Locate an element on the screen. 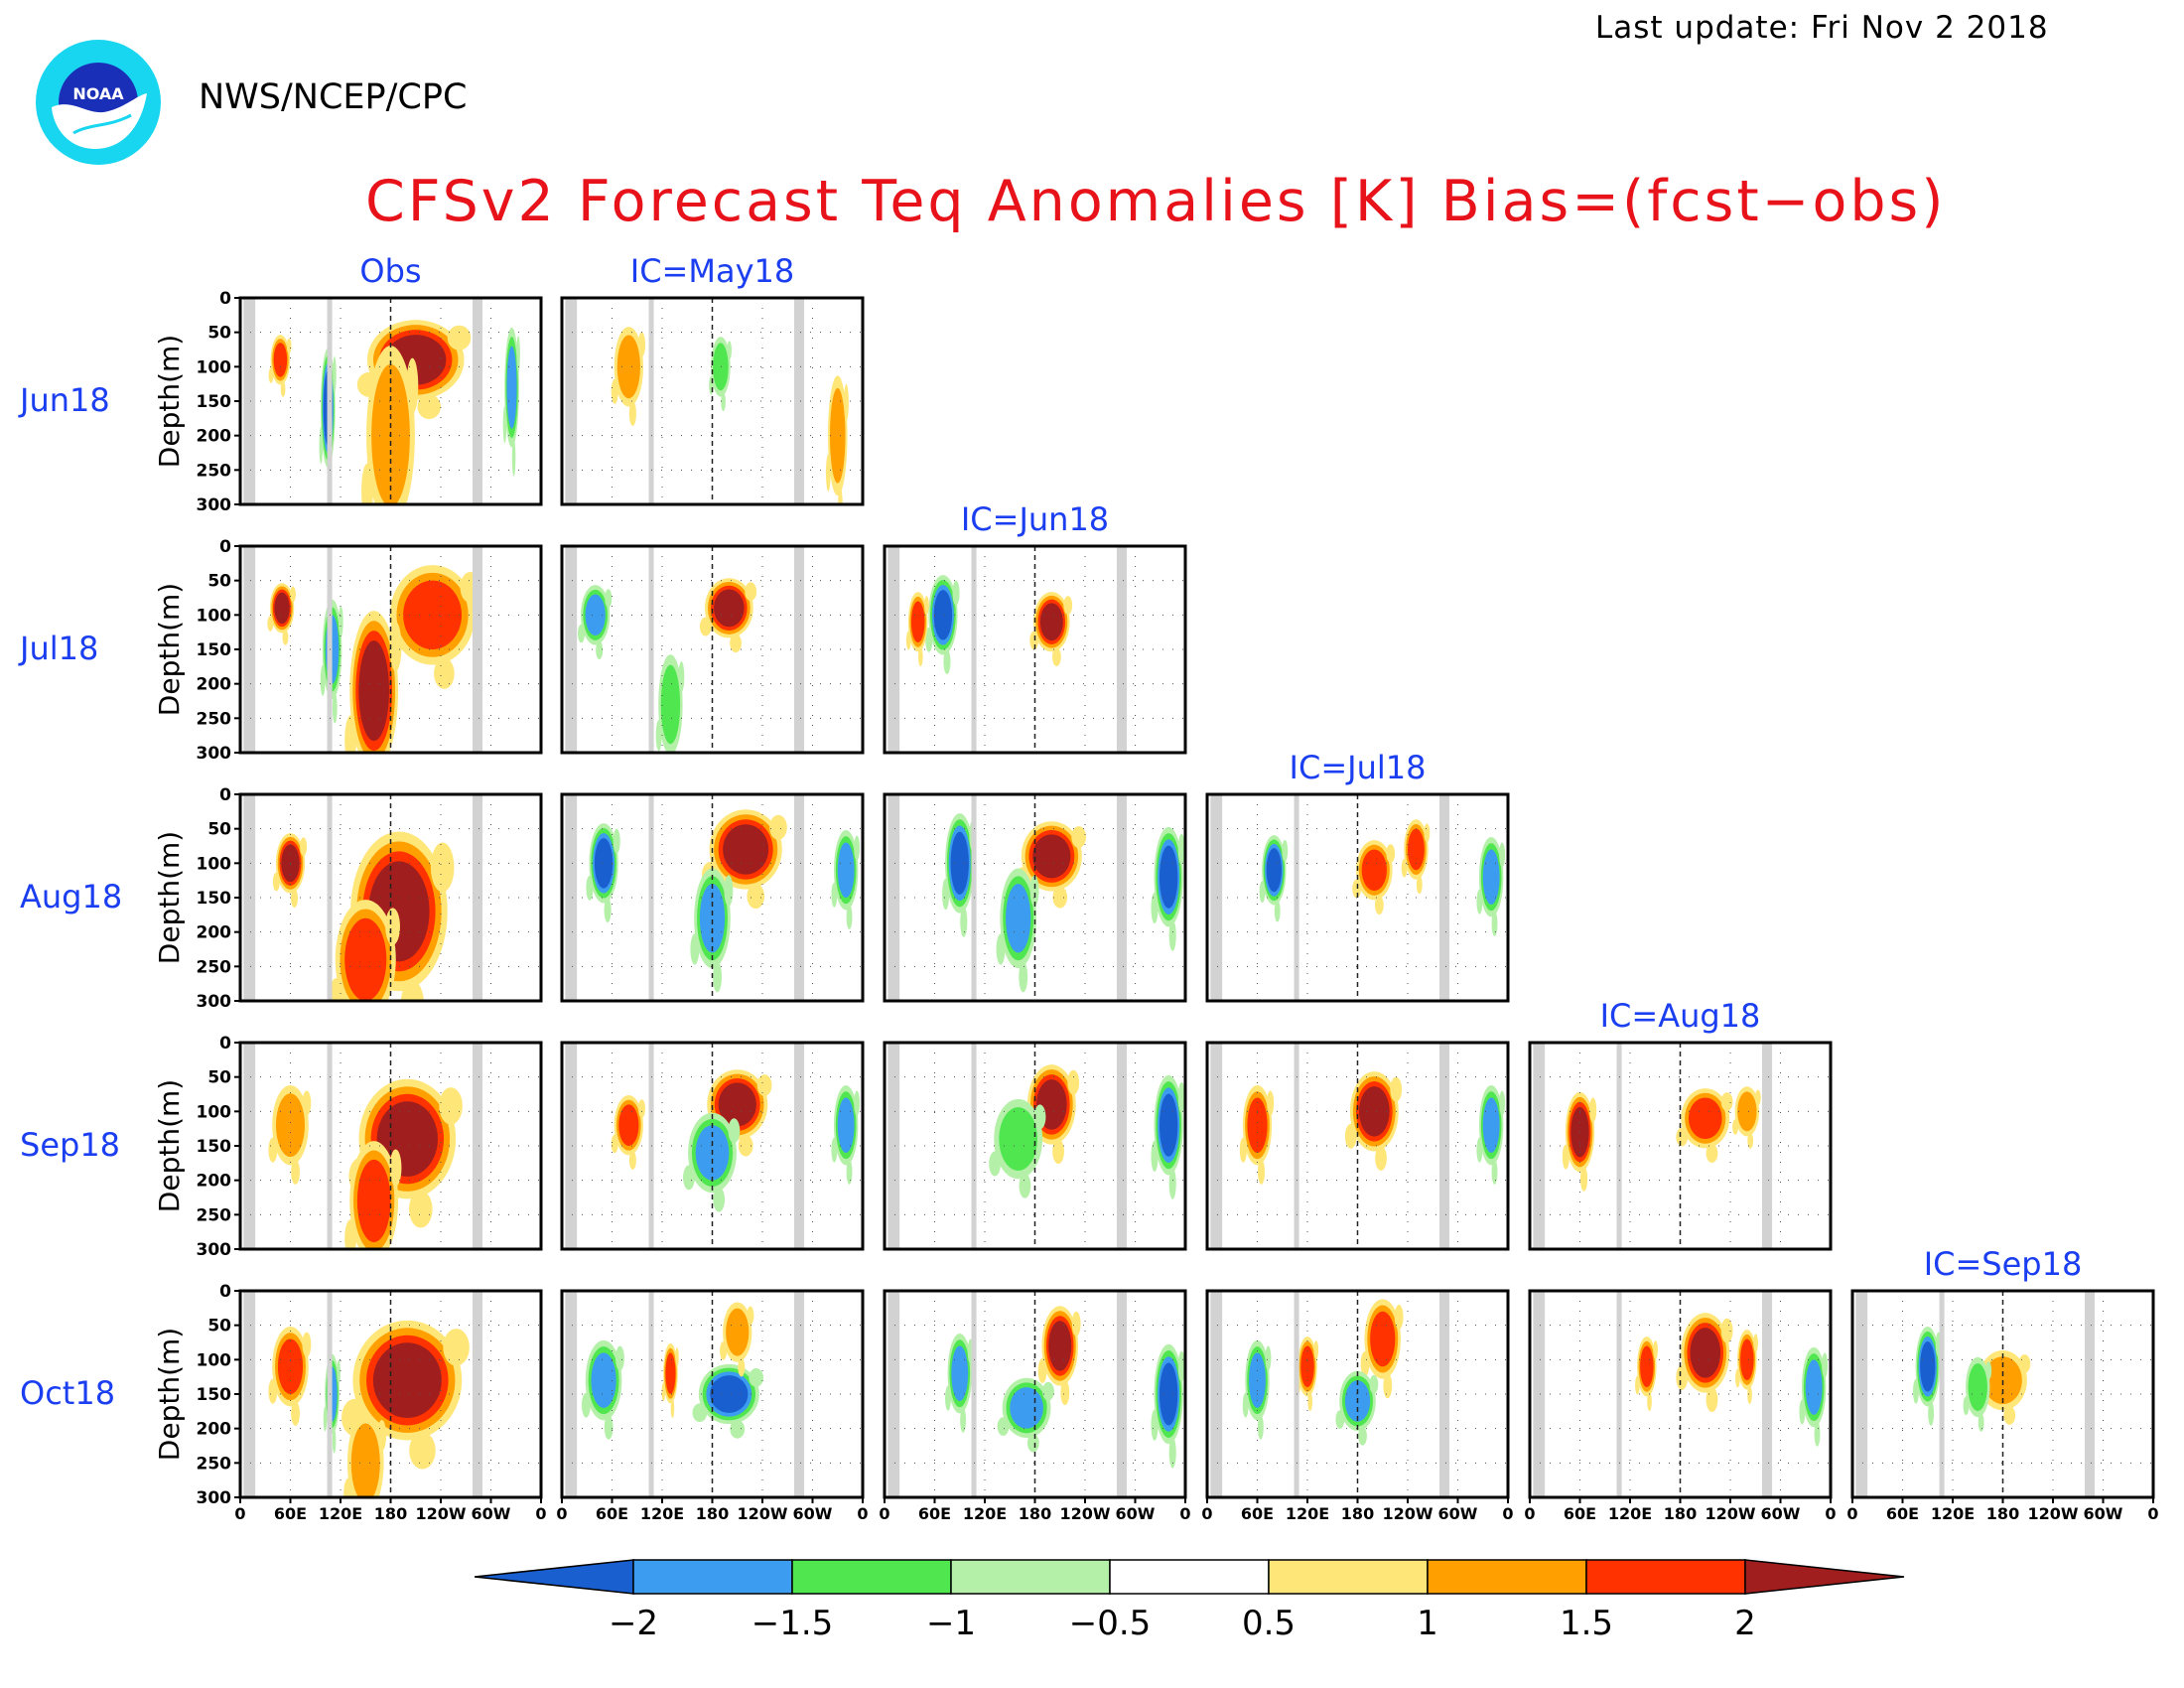 This screenshot has width=2184, height=1688. colorbar-arrow-low is located at coordinates (554, 1577).